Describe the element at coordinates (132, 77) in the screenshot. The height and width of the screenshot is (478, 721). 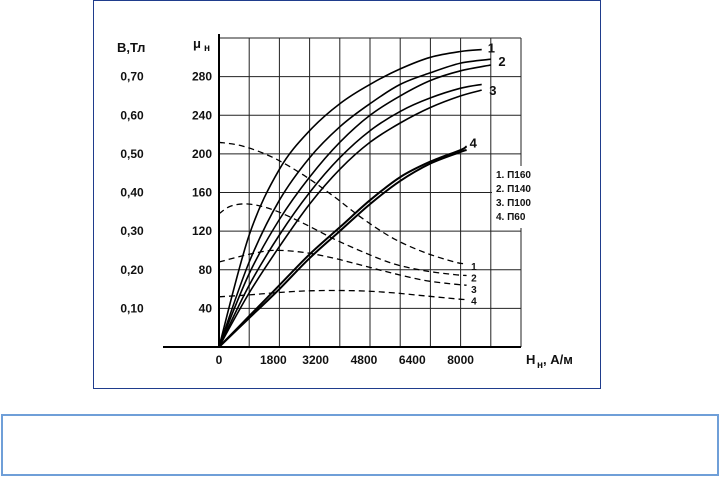
I see `b-tick-label: 0,70` at that location.